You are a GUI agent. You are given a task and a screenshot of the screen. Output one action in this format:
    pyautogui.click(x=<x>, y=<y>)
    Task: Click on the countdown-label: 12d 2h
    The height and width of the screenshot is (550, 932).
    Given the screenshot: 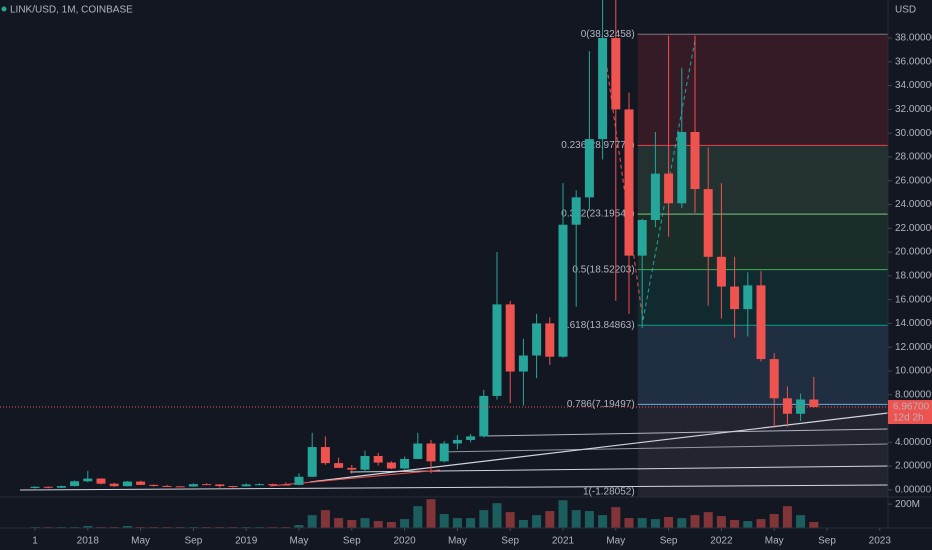 What is the action you would take?
    pyautogui.click(x=908, y=418)
    